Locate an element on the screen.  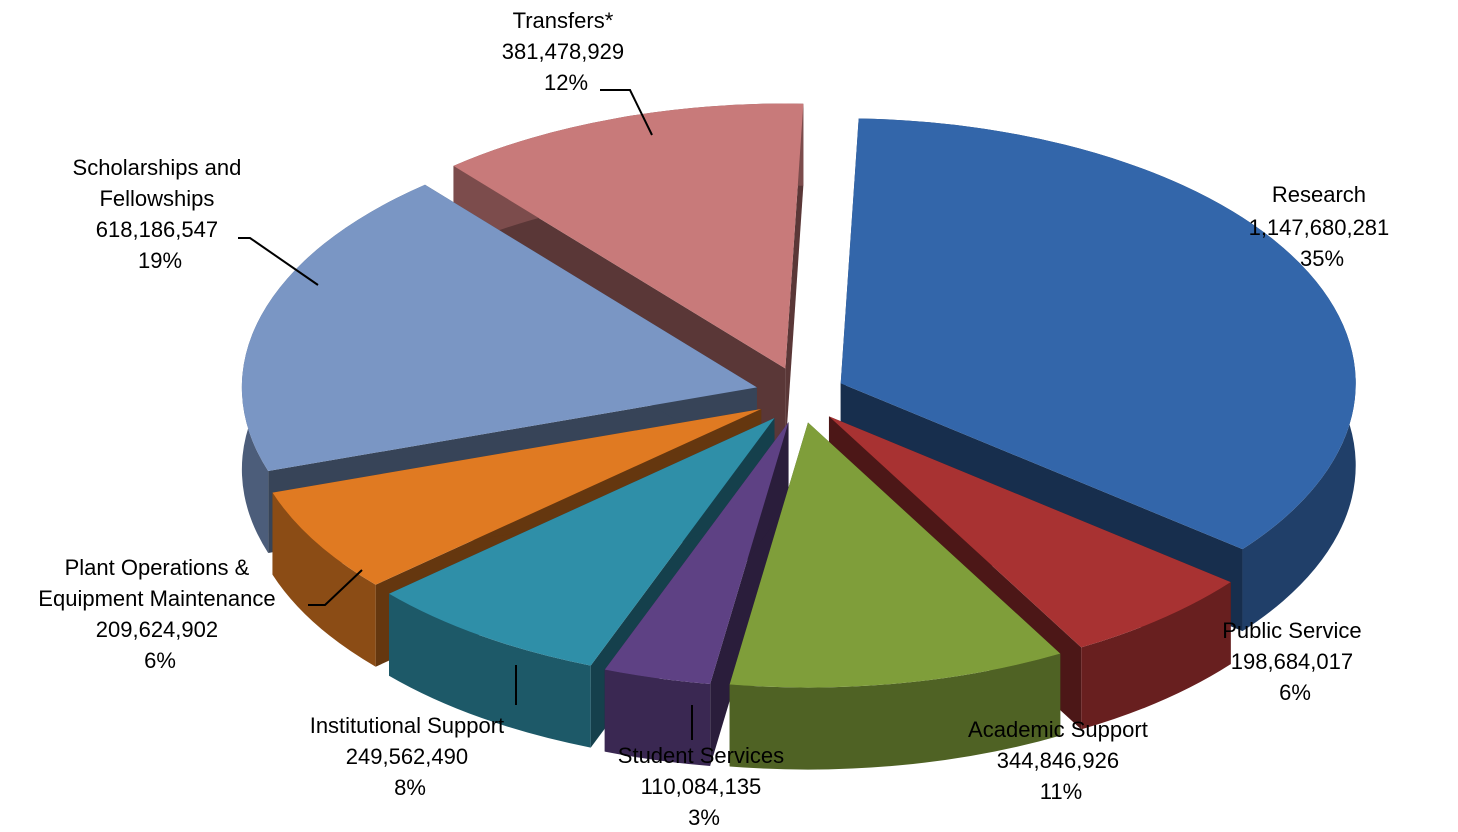
slice-student-services is located at coordinates (696, 594).